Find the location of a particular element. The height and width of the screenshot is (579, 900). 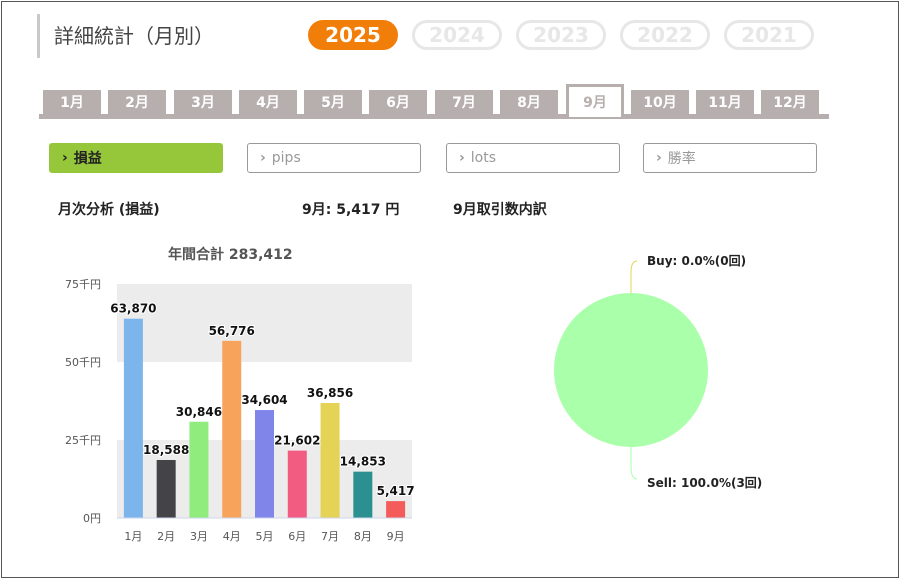

x-tick-label: 6月 is located at coordinates (297, 536).